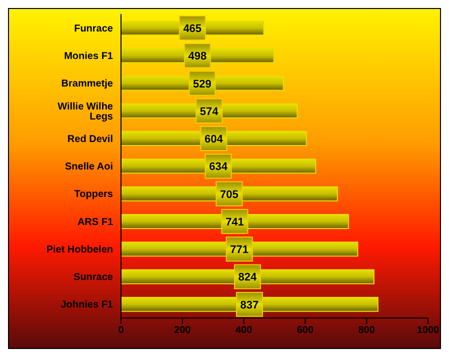 The width and height of the screenshot is (449, 357). Describe the element at coordinates (367, 330) in the screenshot. I see `x-tick-label: 800` at that location.